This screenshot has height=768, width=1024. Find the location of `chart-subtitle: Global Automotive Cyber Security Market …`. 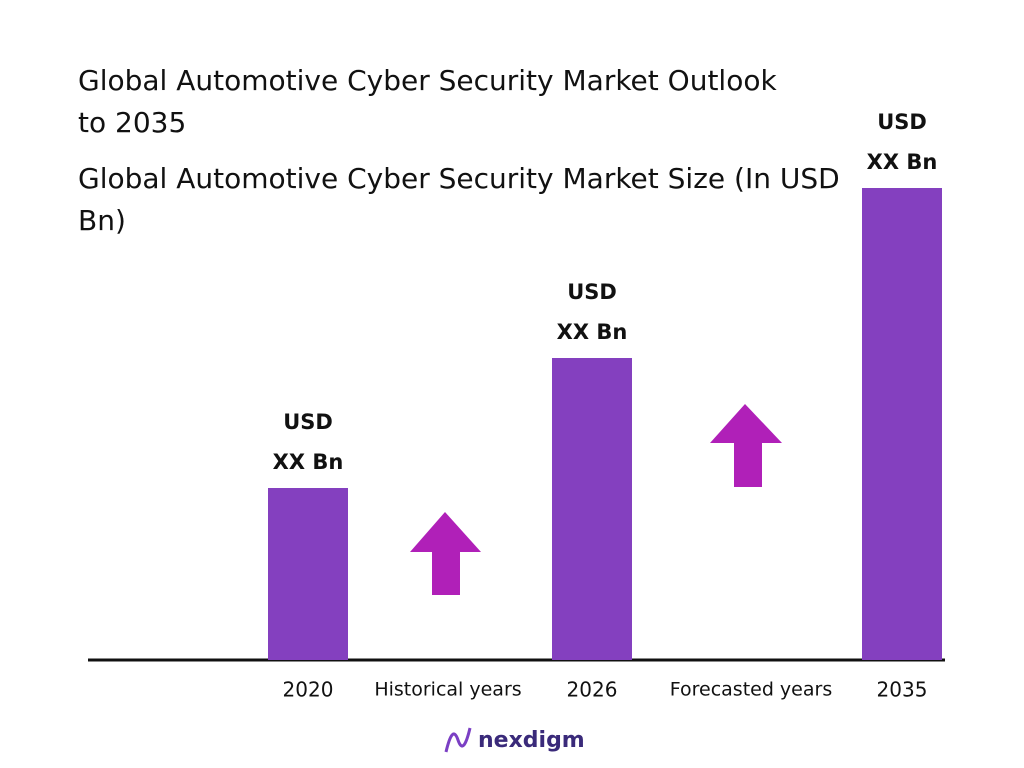

chart-subtitle: Global Automotive Cyber Security Market … is located at coordinates (459, 199).